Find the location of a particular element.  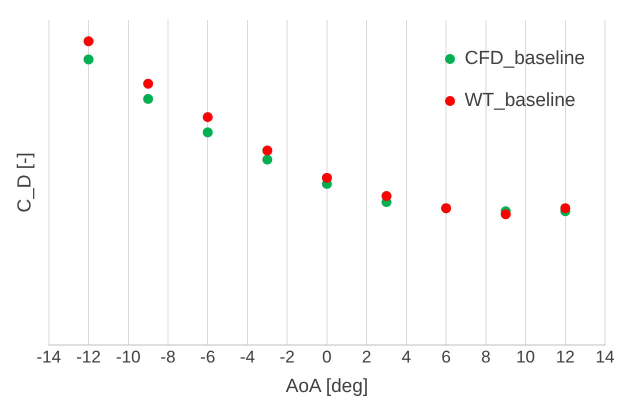

x-tick-label: 2 is located at coordinates (367, 357).